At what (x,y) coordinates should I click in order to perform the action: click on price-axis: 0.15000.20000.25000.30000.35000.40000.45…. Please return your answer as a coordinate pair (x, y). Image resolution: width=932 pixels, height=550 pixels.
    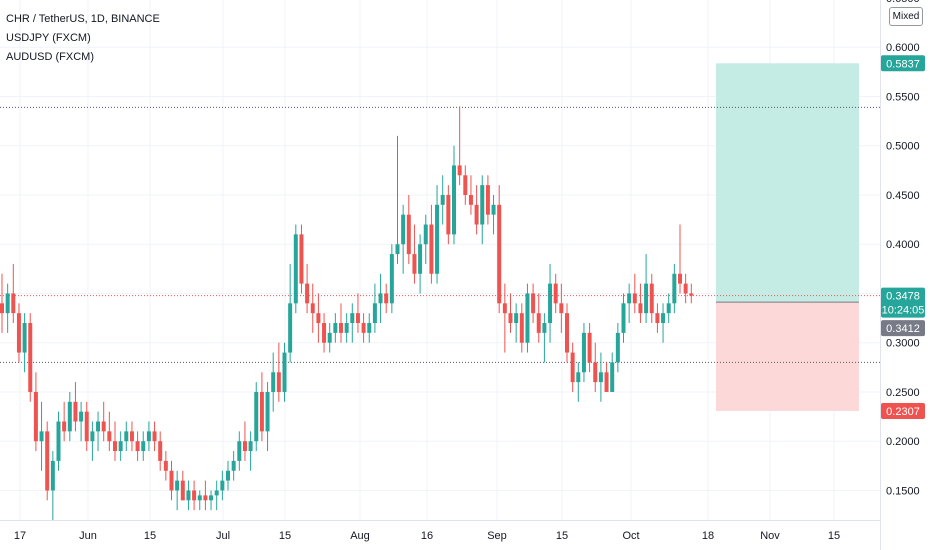
    Looking at the image, I should click on (903, 248).